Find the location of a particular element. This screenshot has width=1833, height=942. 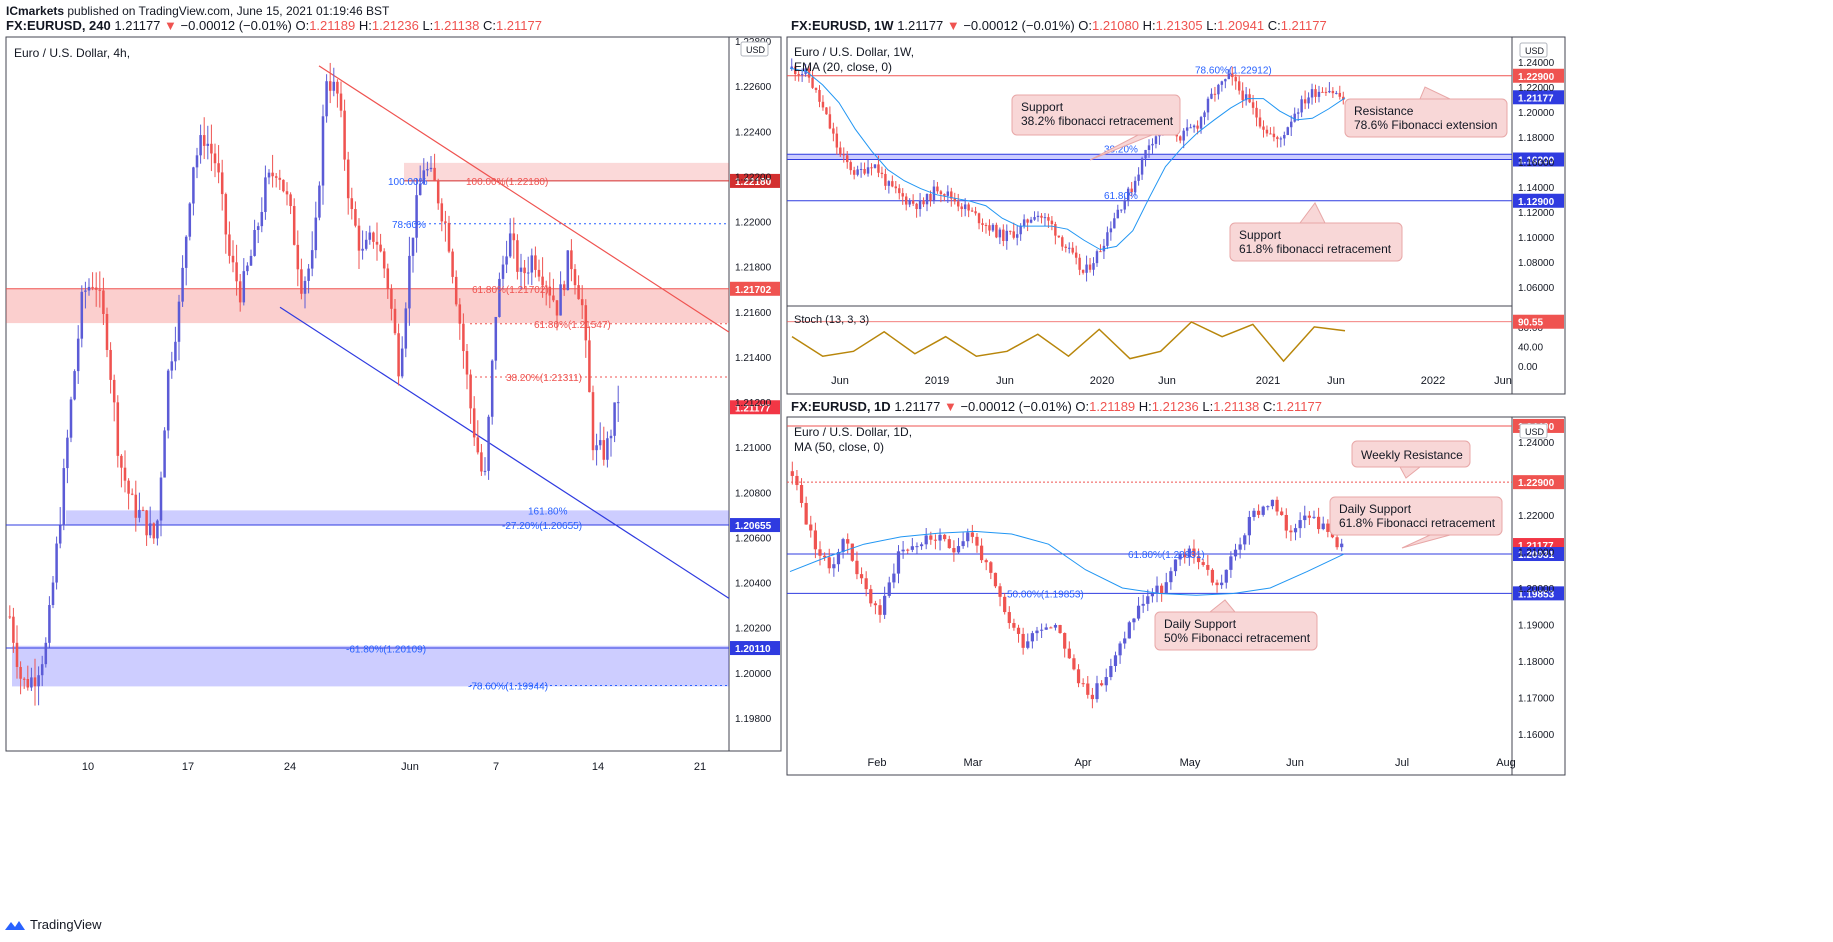

publisher-name: ICmarkets is located at coordinates (35, 11).